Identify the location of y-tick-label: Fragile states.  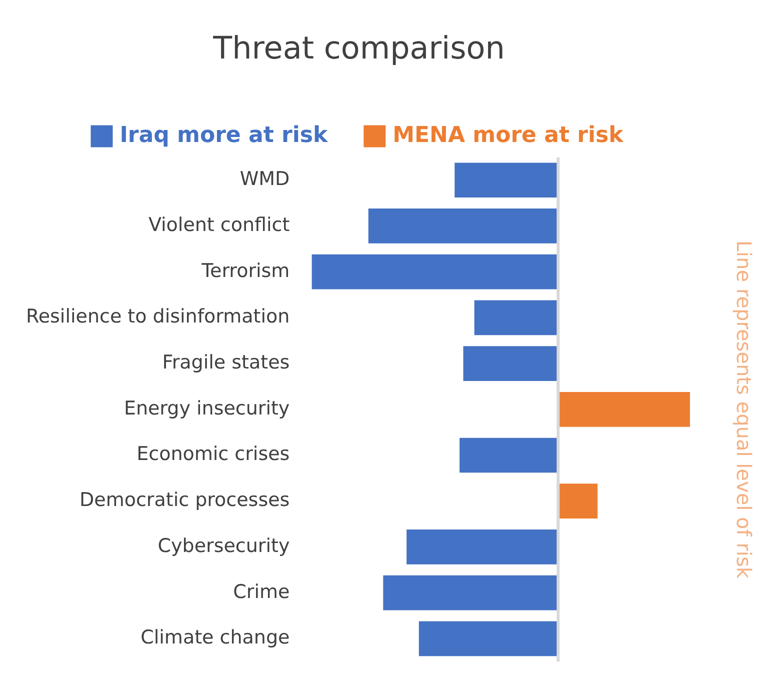
(226, 362).